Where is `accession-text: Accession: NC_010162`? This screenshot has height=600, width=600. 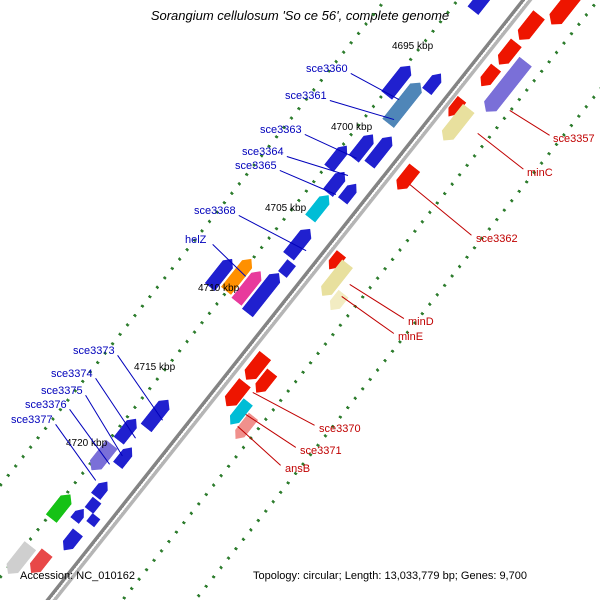
accession-text: Accession: NC_010162 is located at coordinates (77, 576).